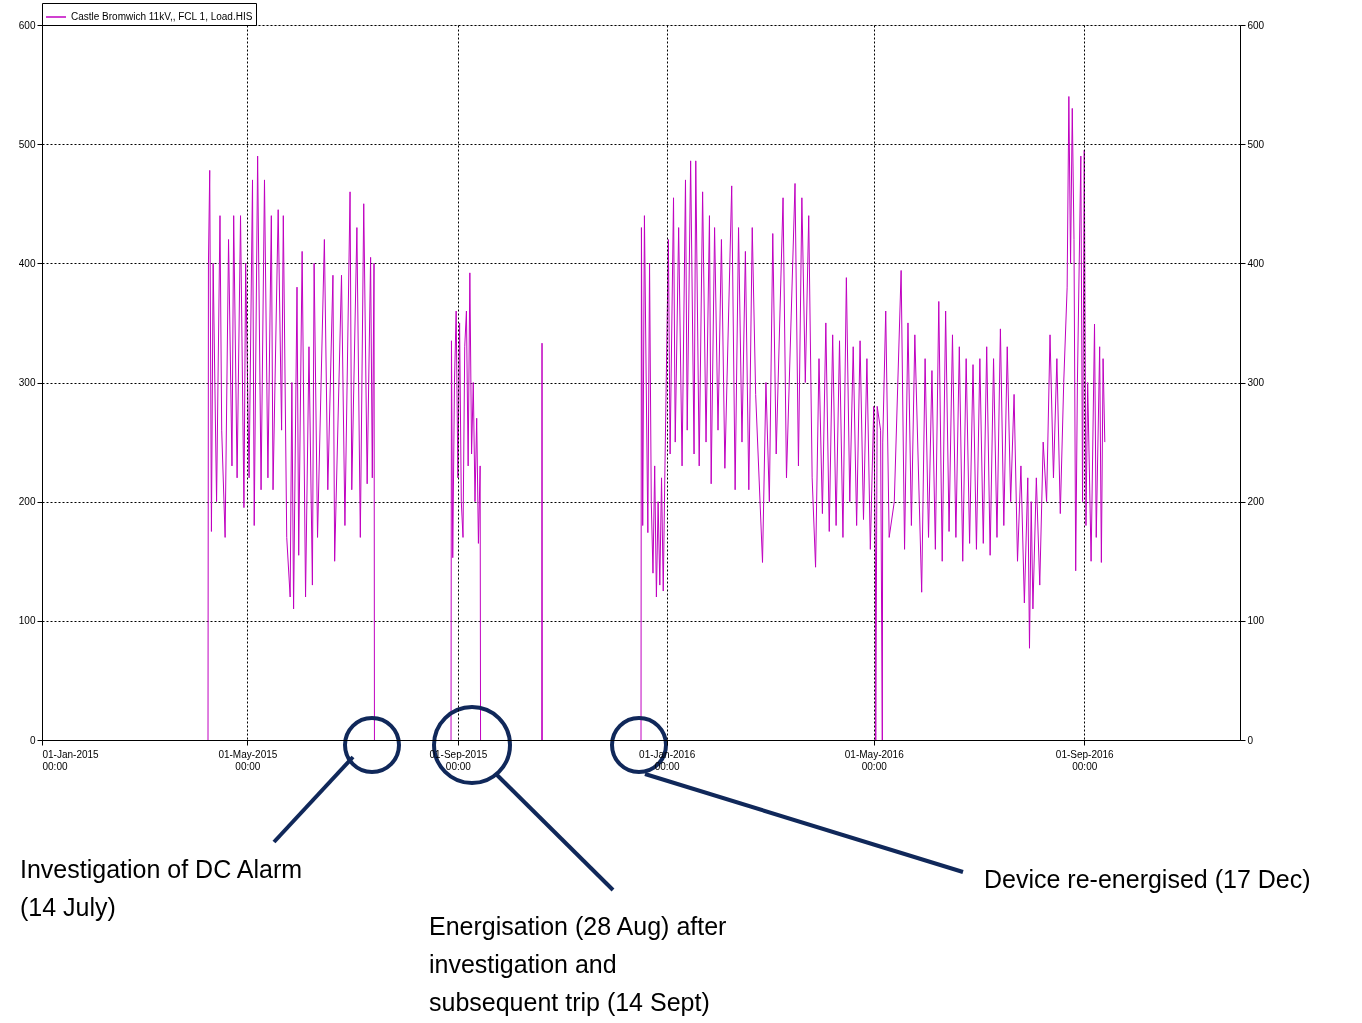 The height and width of the screenshot is (1023, 1362). I want to click on legend-label: Castle Bromwich 11kV,, FCL 1, Load.HIS, so click(162, 16).